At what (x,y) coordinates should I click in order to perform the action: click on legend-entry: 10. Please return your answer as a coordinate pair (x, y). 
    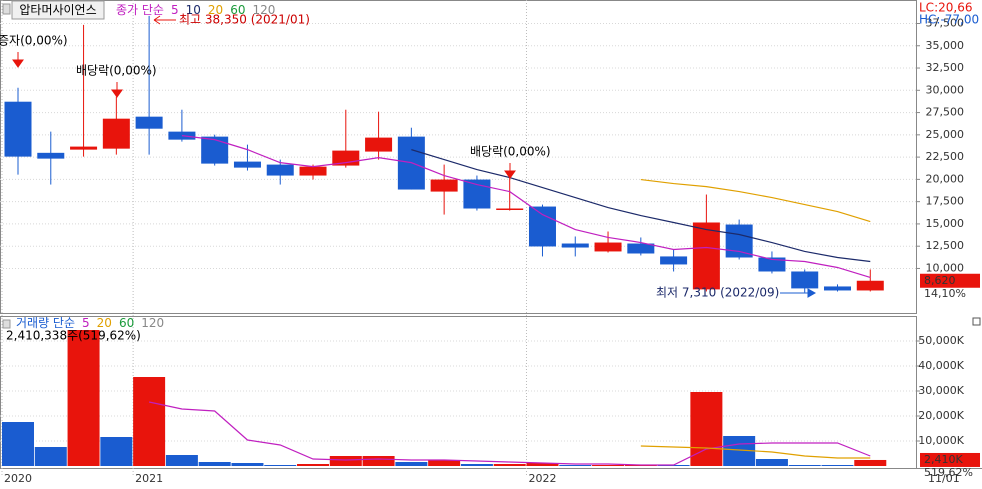
    Looking at the image, I should click on (193, 10).